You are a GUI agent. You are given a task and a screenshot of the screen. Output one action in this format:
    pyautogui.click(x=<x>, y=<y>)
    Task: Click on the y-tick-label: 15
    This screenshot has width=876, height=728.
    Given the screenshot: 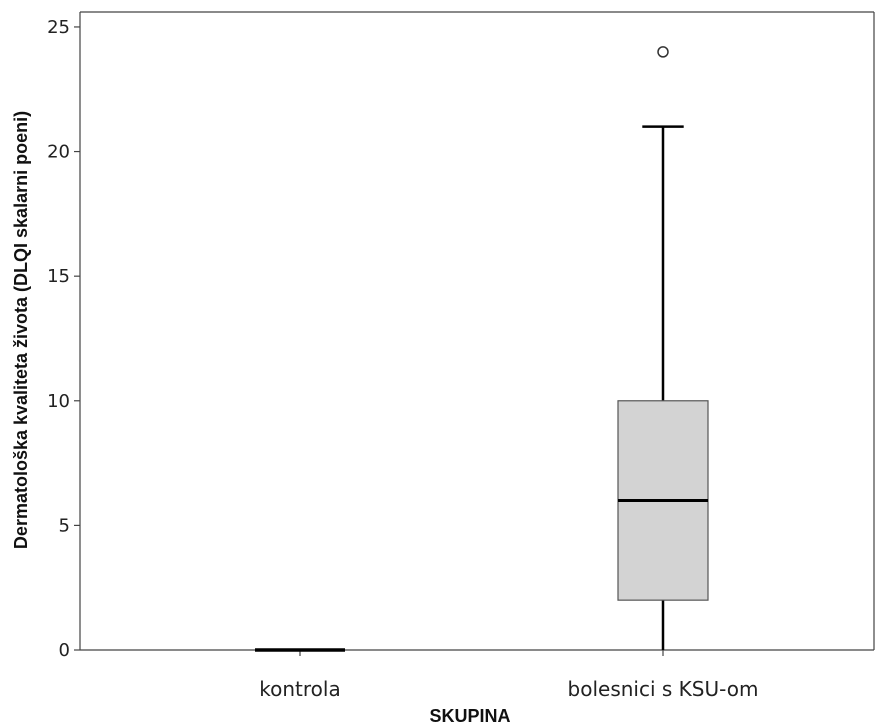 What is the action you would take?
    pyautogui.click(x=58, y=276)
    